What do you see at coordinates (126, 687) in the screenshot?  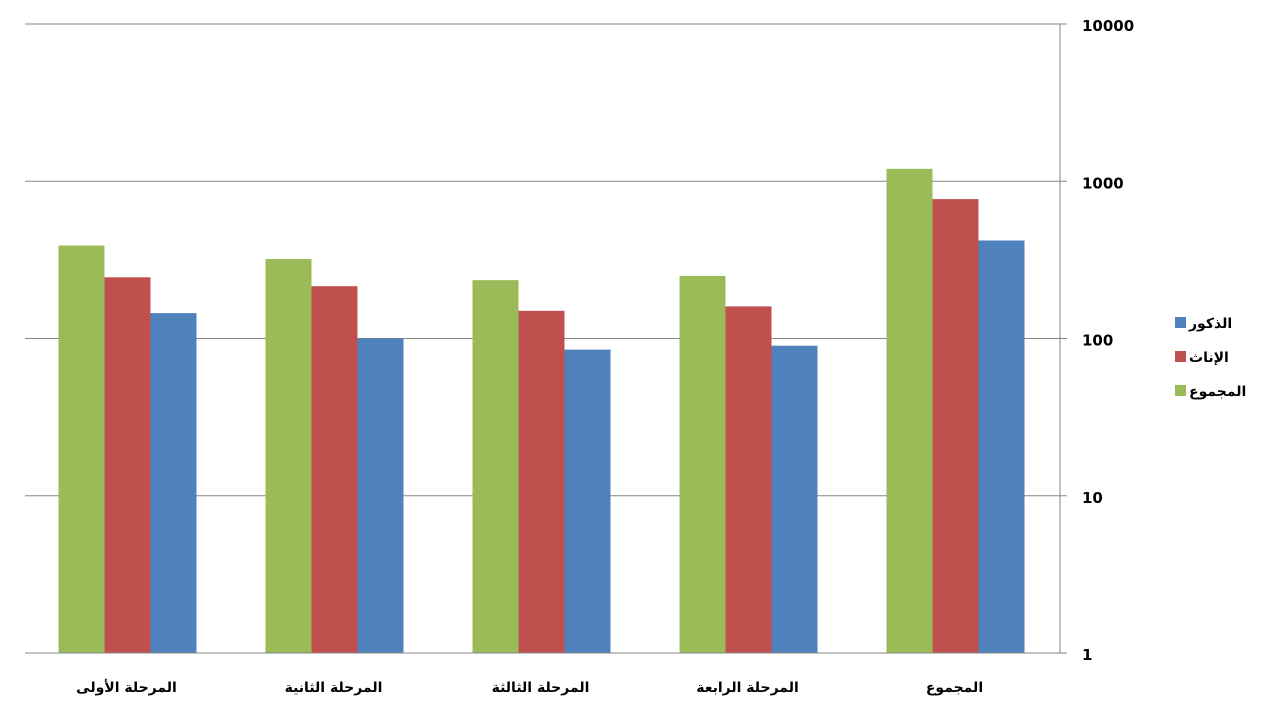 I see `x-tick-label: المرحلة الأولى` at bounding box center [126, 687].